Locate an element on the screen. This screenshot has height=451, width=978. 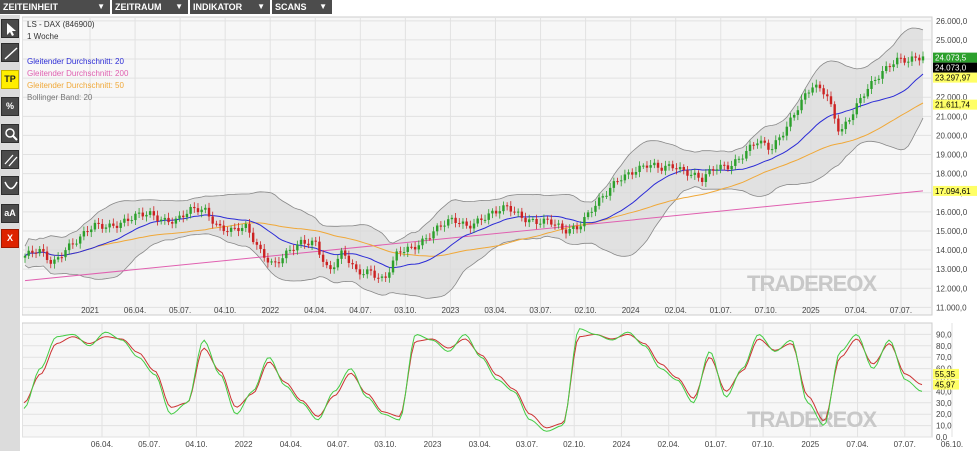
menu-indikator: INDIKATOR ▼ is located at coordinates (230, 7).